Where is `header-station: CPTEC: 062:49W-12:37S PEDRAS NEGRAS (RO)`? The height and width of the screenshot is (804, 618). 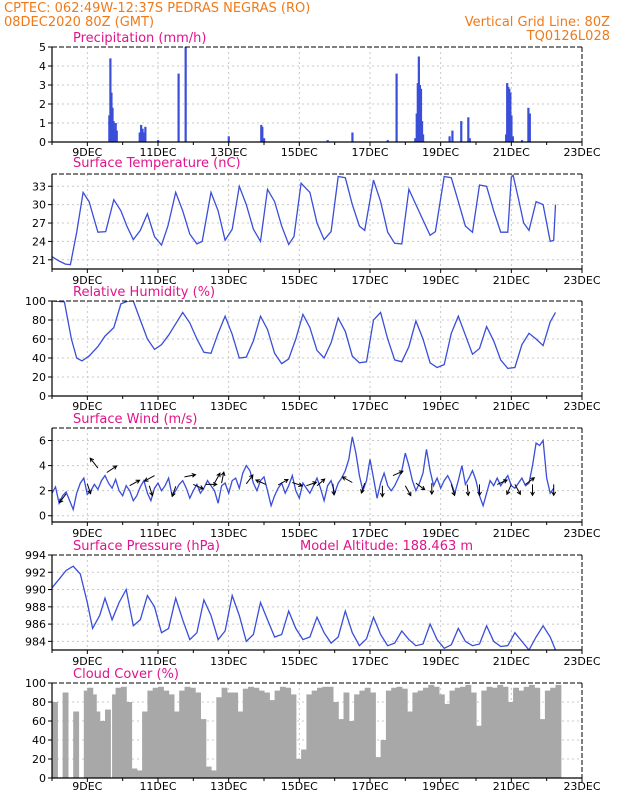 header-station: CPTEC: 062:49W-12:37S PEDRAS NEGRAS (RO) is located at coordinates (157, 8).